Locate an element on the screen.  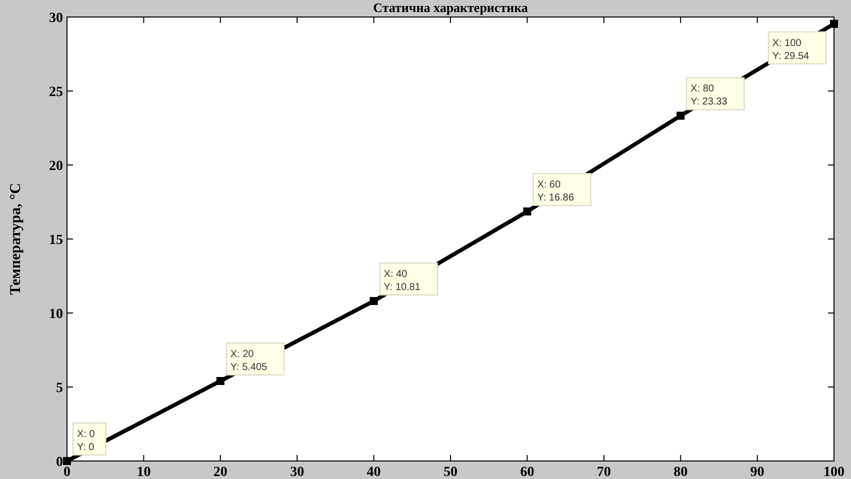
x-tick-label: 70 is located at coordinates (603, 472).